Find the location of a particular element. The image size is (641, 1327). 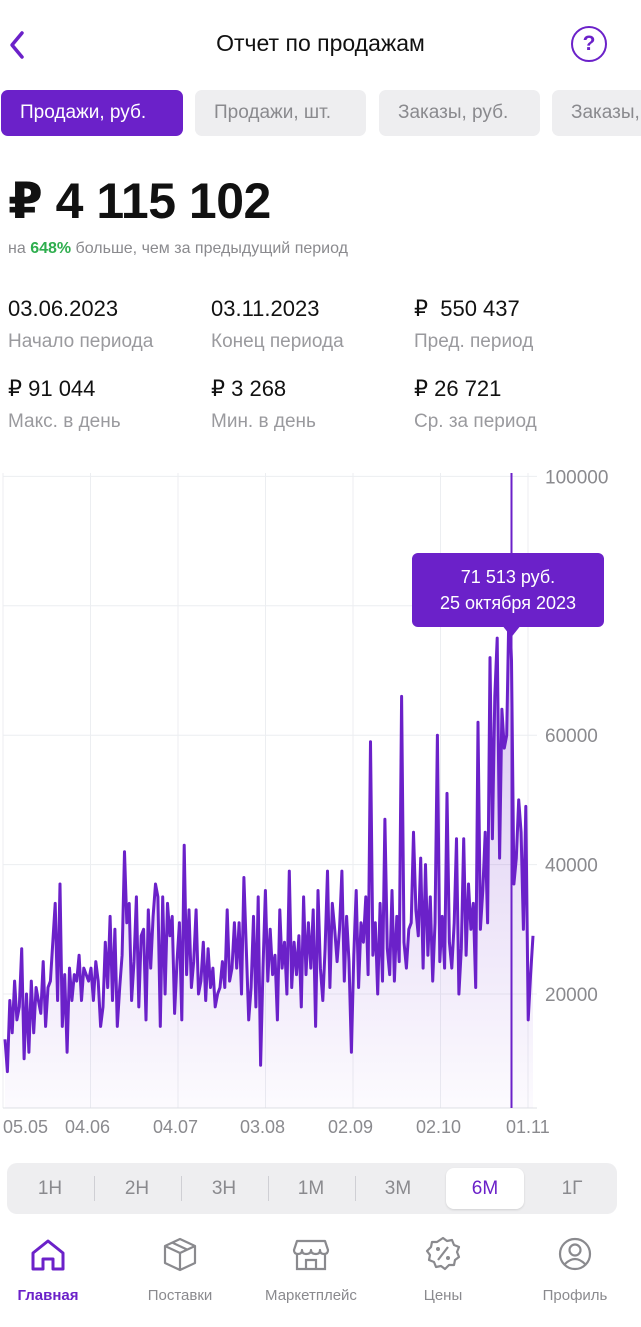

period-1w: 1Н is located at coordinates (50, 1188).